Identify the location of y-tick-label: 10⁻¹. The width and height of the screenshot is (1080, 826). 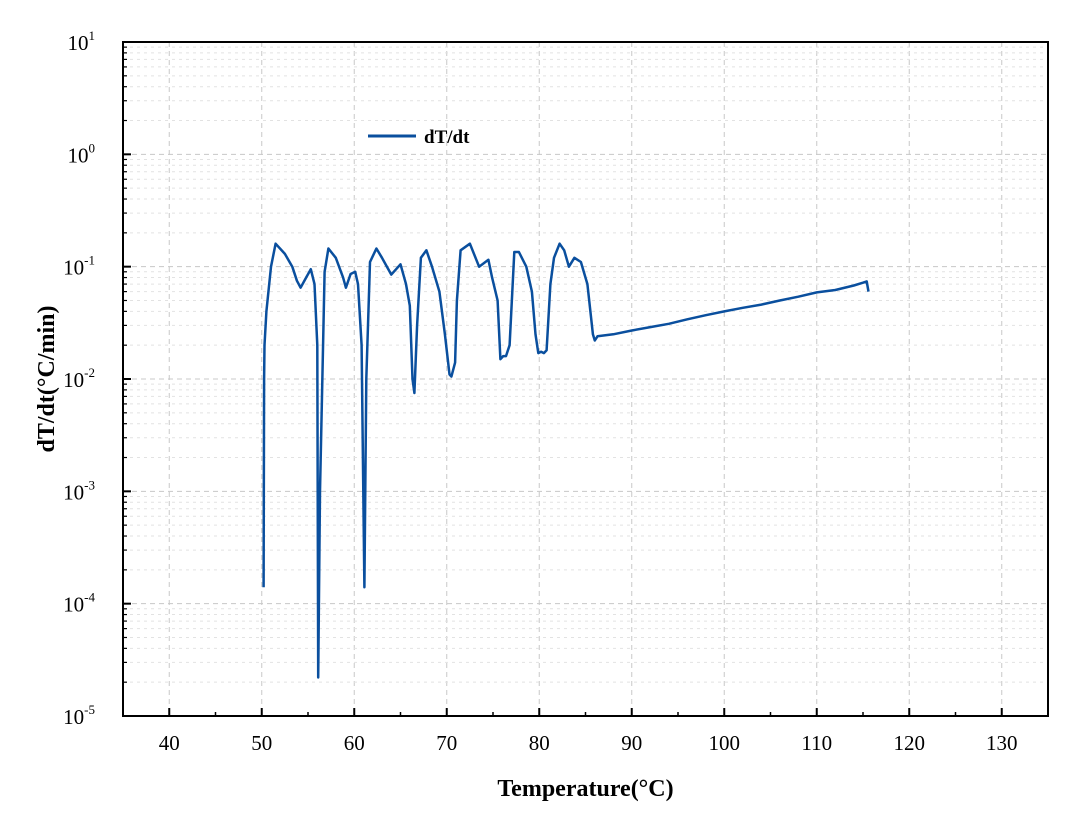
(79, 266).